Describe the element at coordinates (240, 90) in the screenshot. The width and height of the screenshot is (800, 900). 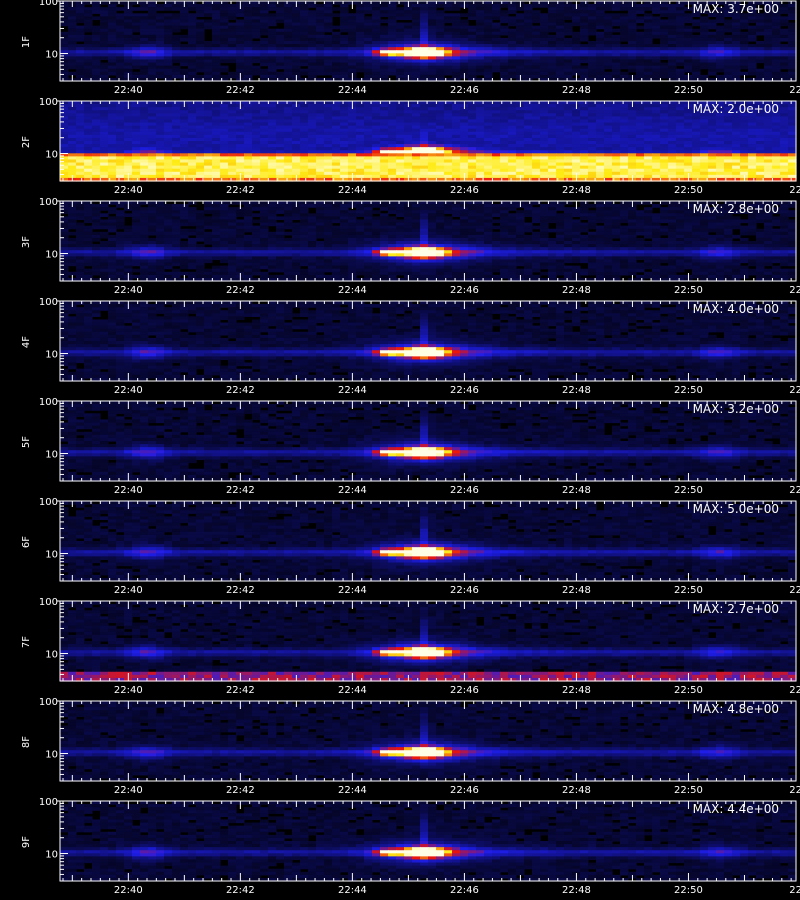
I see `x-tick-label: 22:42` at that location.